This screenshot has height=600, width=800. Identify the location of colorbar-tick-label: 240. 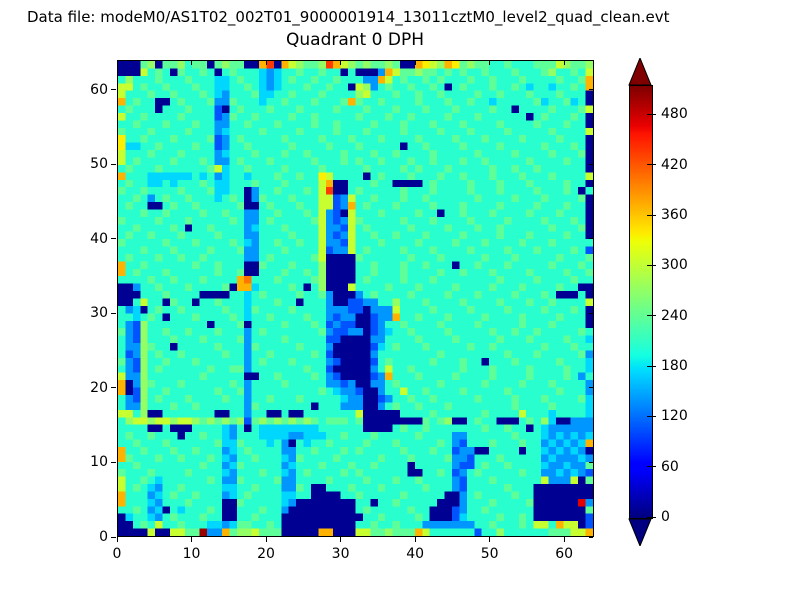
(674, 315).